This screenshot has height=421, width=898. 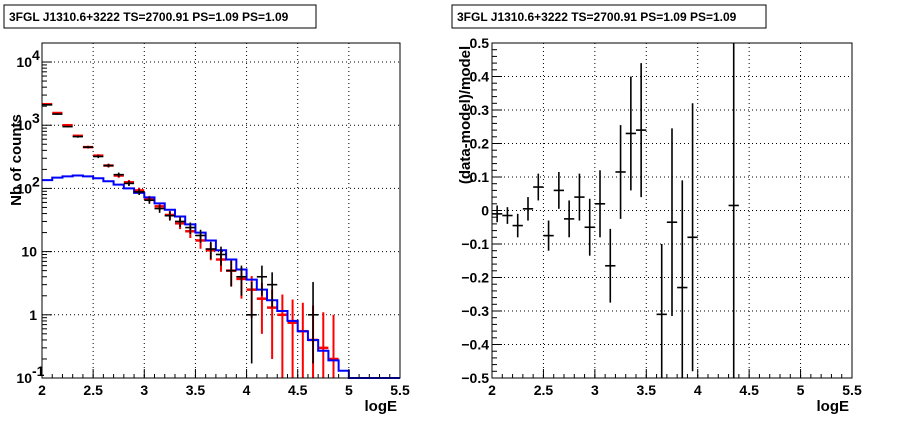 I want to click on residual-y-axis-label: (data-model)/model, so click(x=465, y=115).